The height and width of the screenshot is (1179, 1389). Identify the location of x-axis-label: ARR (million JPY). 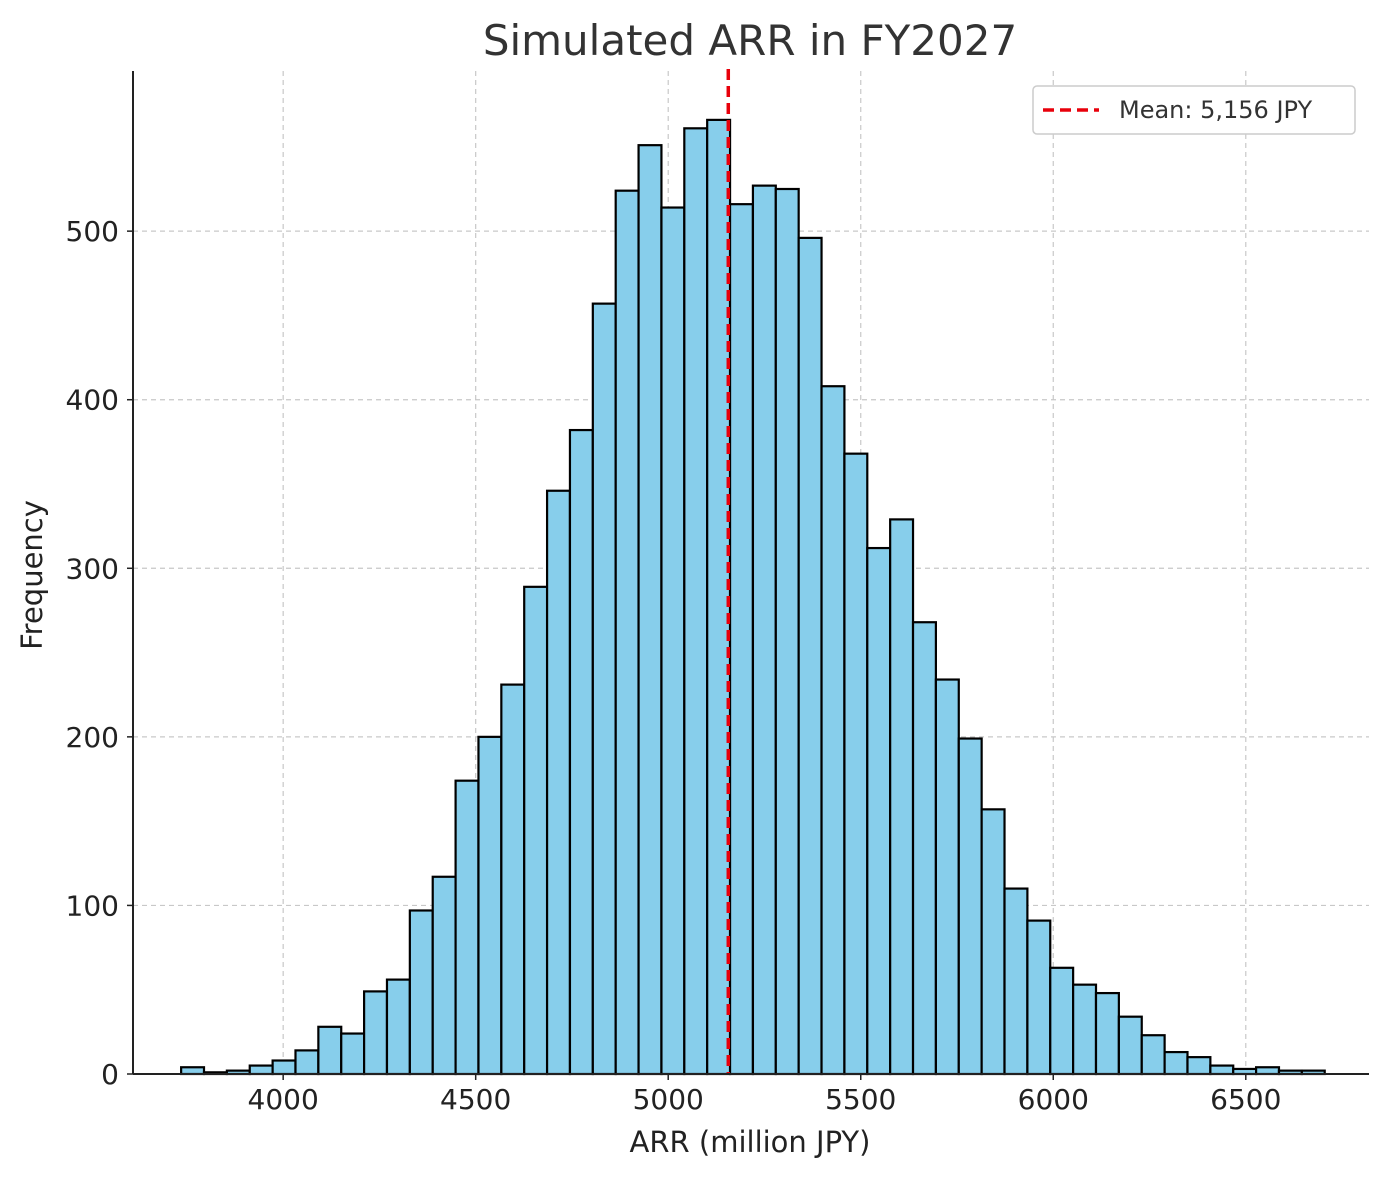
(750, 1142).